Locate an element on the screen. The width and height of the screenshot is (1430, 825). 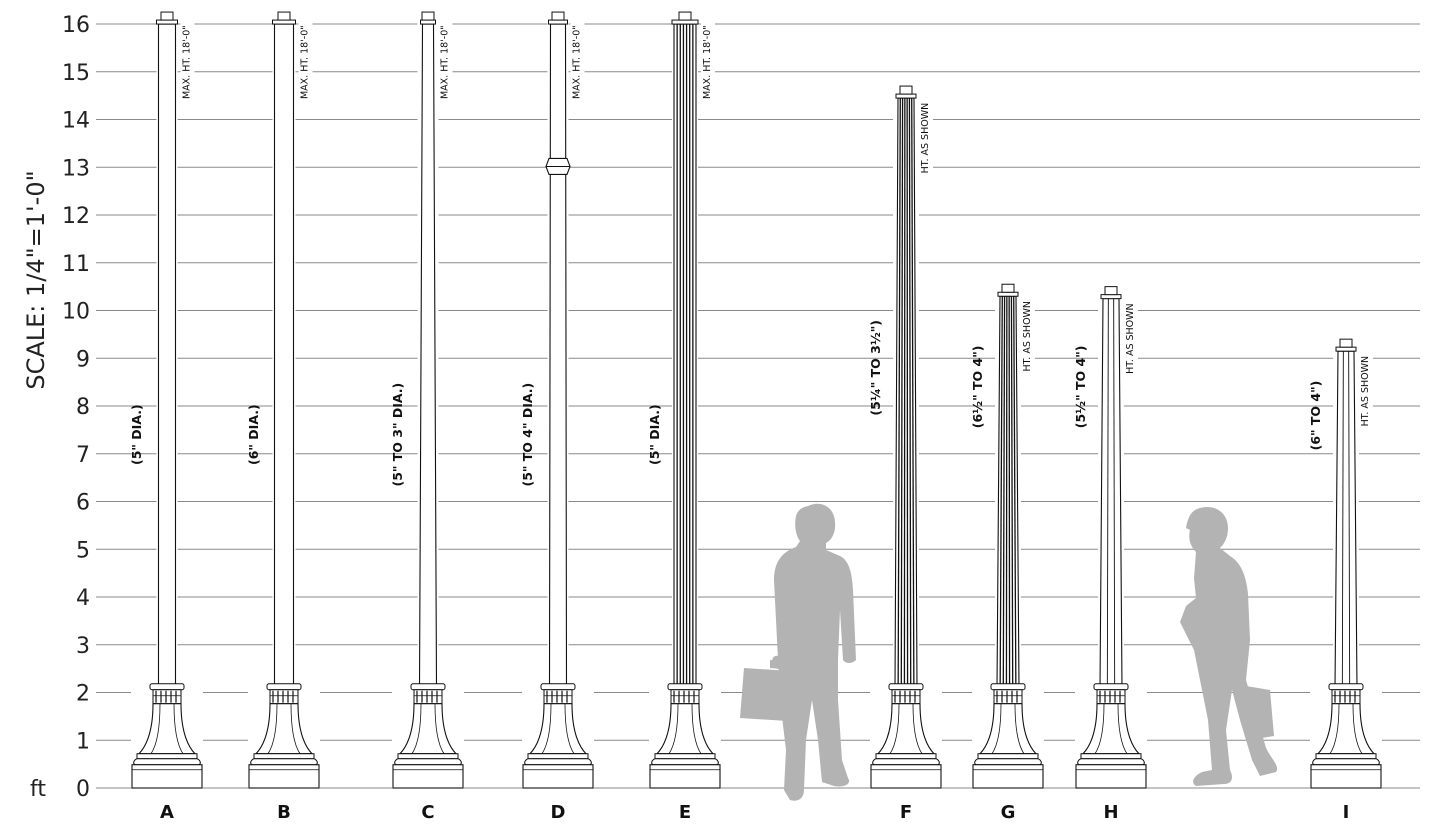
post-diameter-label: (5¼" TO 3½") is located at coordinates (875, 368).